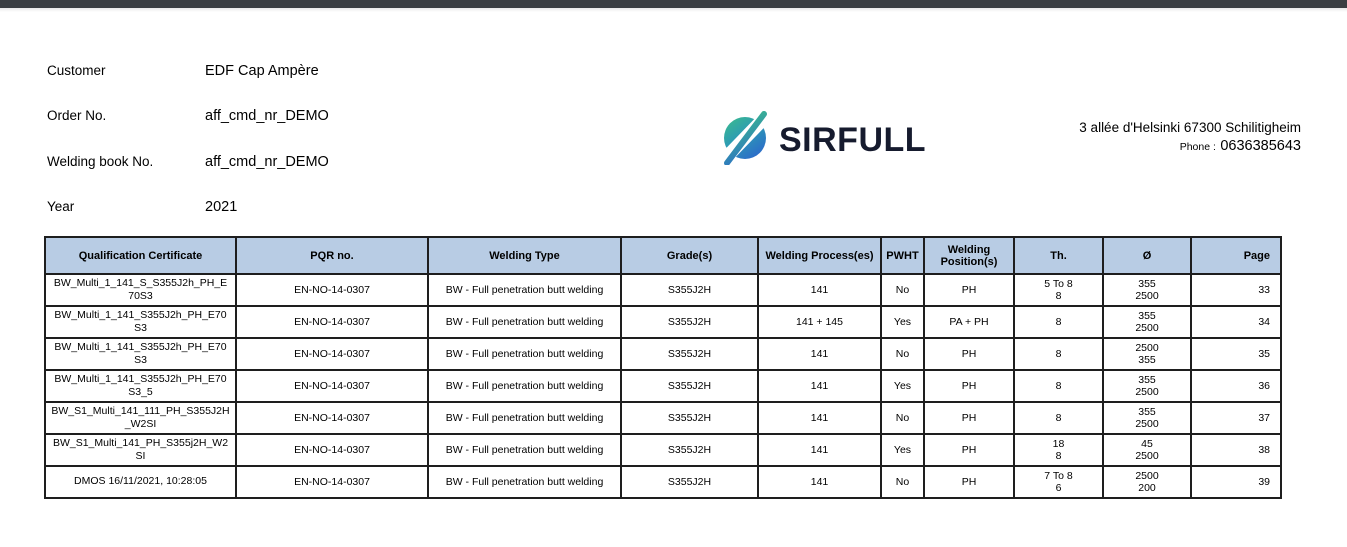  I want to click on cell-page: 35, so click(1236, 354).